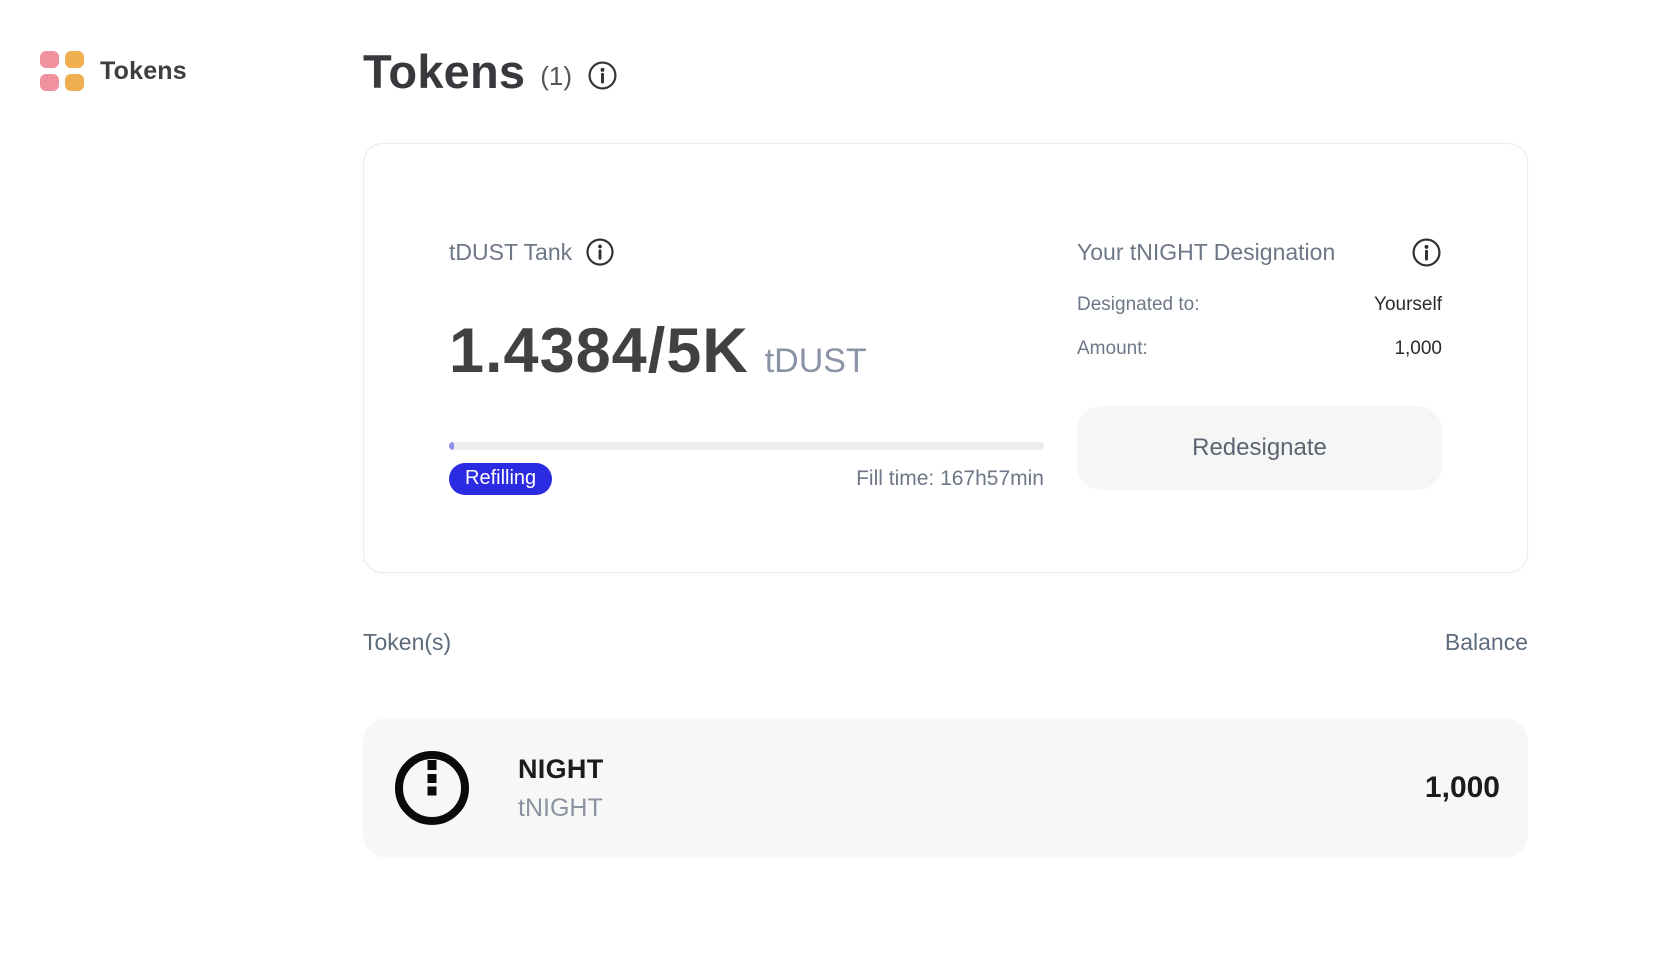  Describe the element at coordinates (1259, 305) in the screenshot. I see `designated-to-row: Designated to: Yourself` at that location.